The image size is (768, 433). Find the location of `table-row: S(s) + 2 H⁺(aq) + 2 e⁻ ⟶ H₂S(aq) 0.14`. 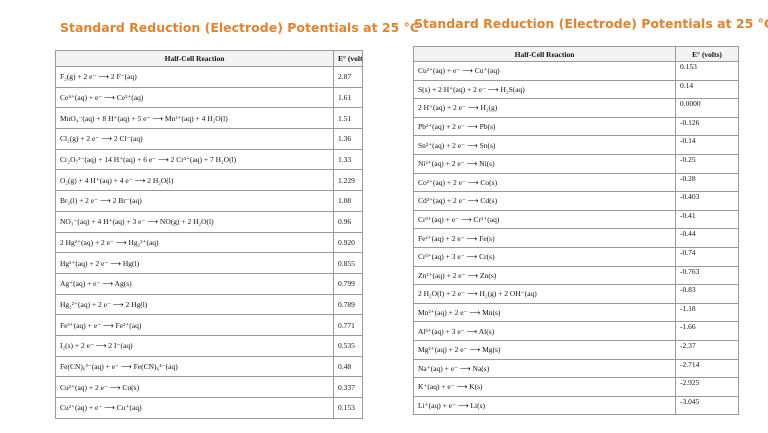

table-row: S(s) + 2 H⁺(aq) + 2 e⁻ ⟶ H₂S(aq) 0.14 is located at coordinates (576, 89).